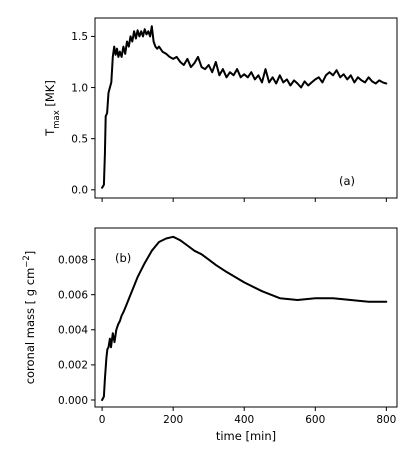  I want to click on y-tick-label: 0.000, so click(73, 401).